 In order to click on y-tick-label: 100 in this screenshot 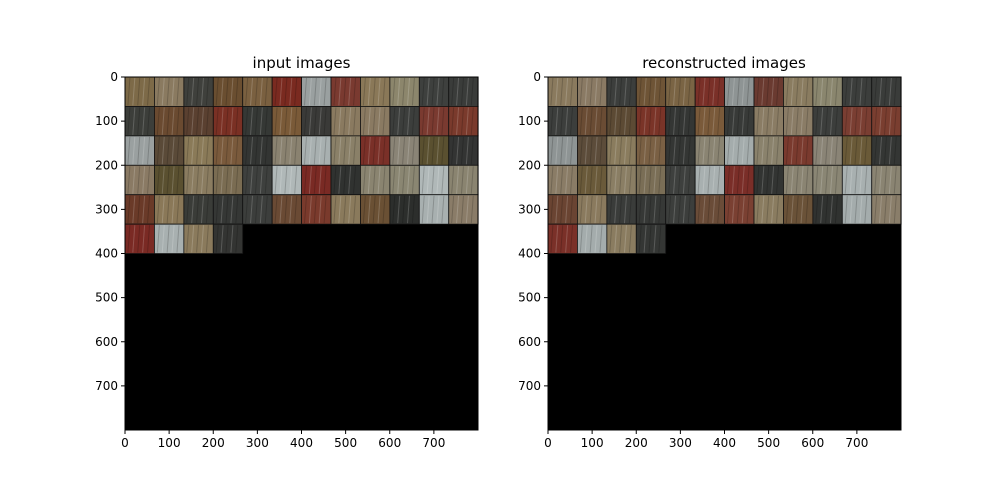, I will do `click(106, 121)`.